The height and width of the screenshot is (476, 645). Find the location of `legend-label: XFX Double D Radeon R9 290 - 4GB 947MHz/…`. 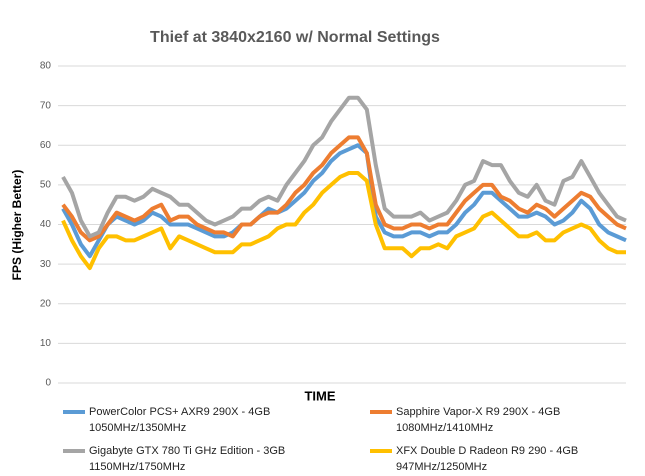

legend-label: XFX Double D Radeon R9 290 - 4GB 947MHz/… is located at coordinates (487, 459).